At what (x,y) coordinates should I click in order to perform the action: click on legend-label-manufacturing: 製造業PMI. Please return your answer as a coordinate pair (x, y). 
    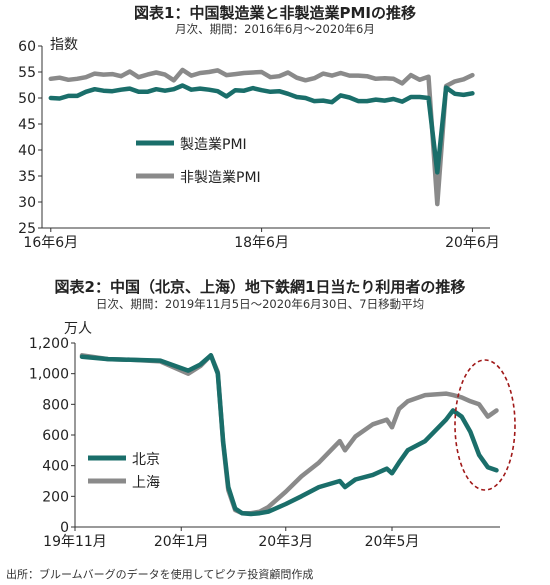
    Looking at the image, I should click on (213, 145).